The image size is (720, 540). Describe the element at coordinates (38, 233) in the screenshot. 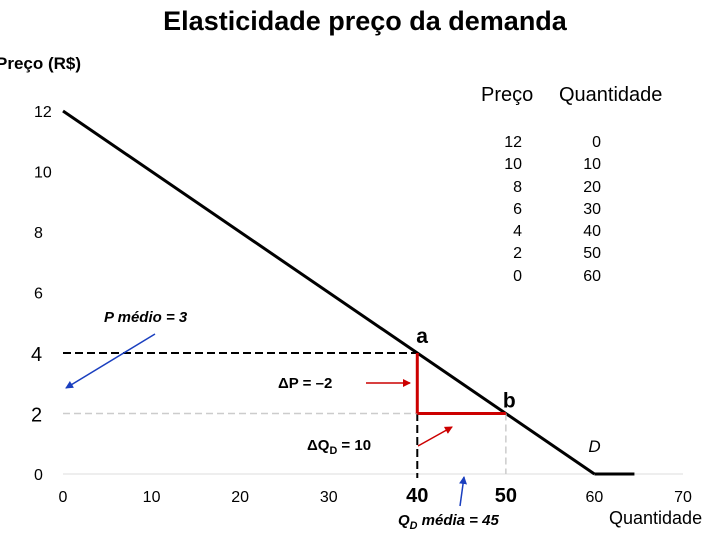

I see `y-tick-label: 8` at that location.